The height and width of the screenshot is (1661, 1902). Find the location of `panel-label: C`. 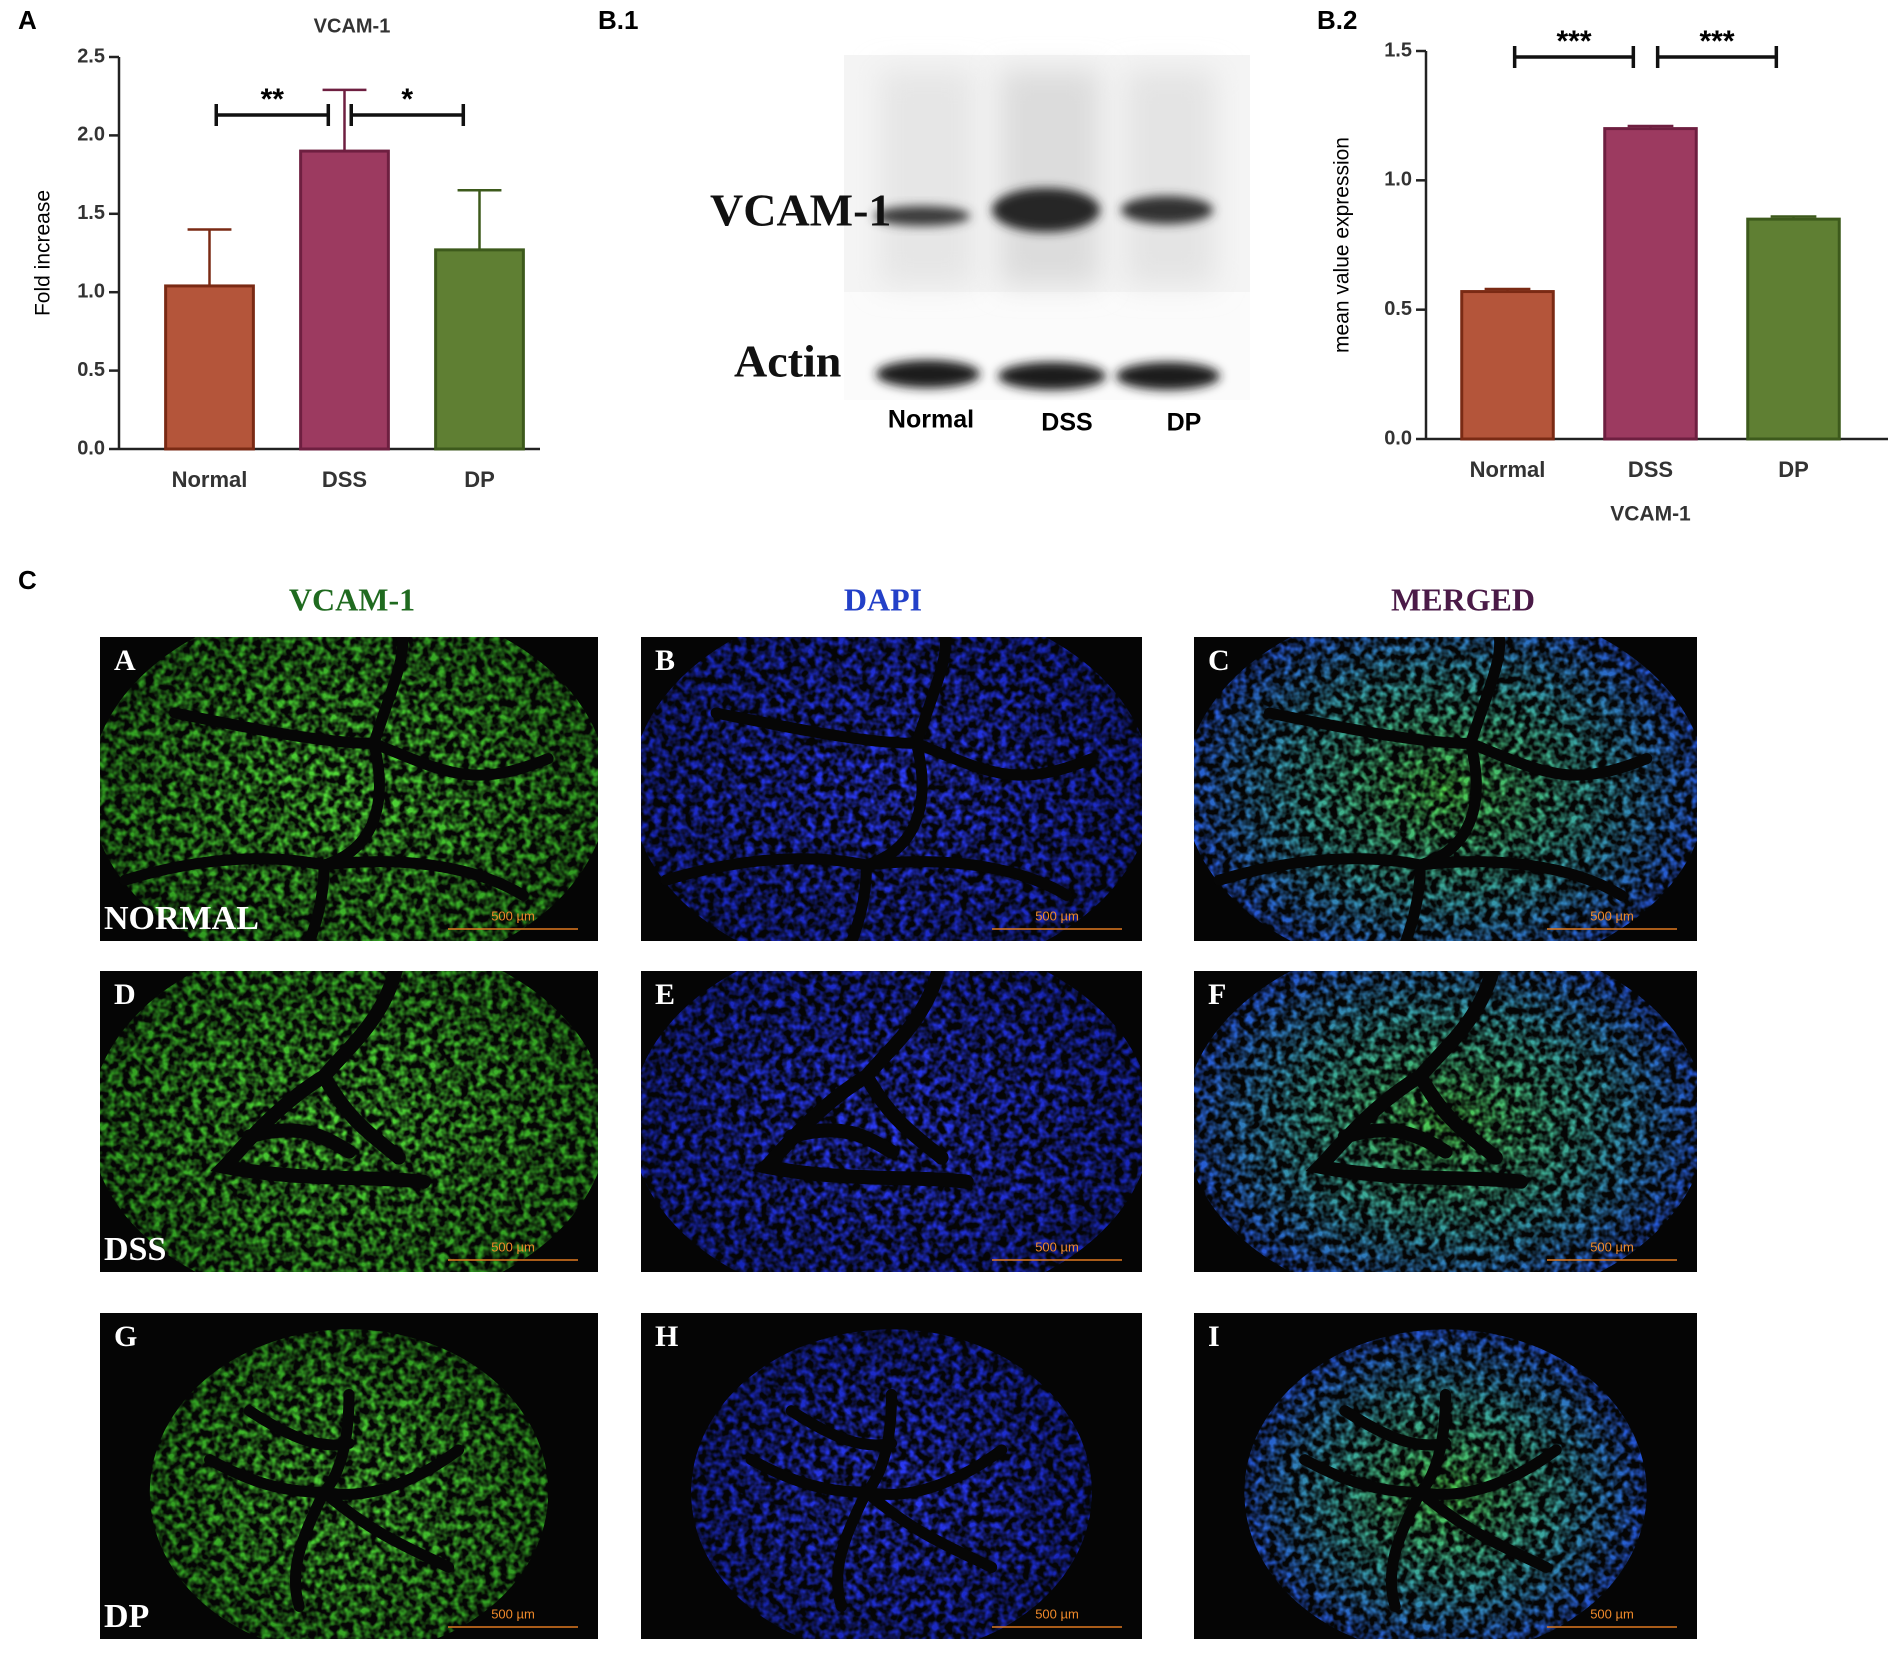

panel-label: C is located at coordinates (27, 580).